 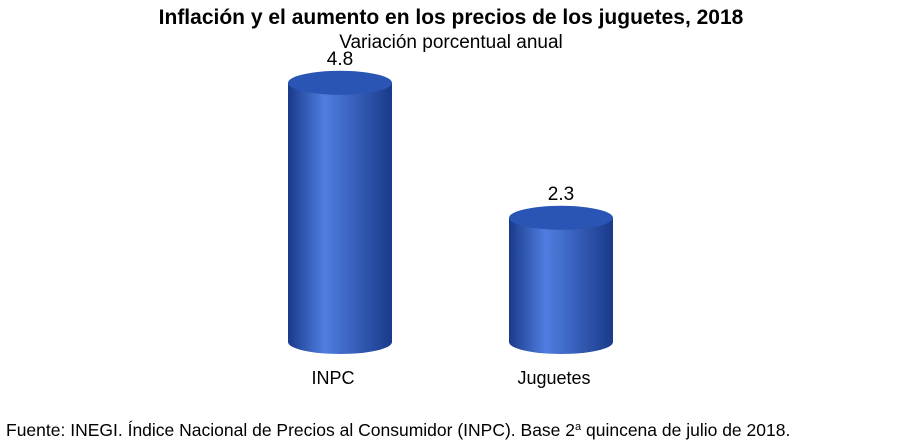 What do you see at coordinates (686, 430) in the screenshot?
I see `source-text-end: quincena de julio de 2018.` at bounding box center [686, 430].